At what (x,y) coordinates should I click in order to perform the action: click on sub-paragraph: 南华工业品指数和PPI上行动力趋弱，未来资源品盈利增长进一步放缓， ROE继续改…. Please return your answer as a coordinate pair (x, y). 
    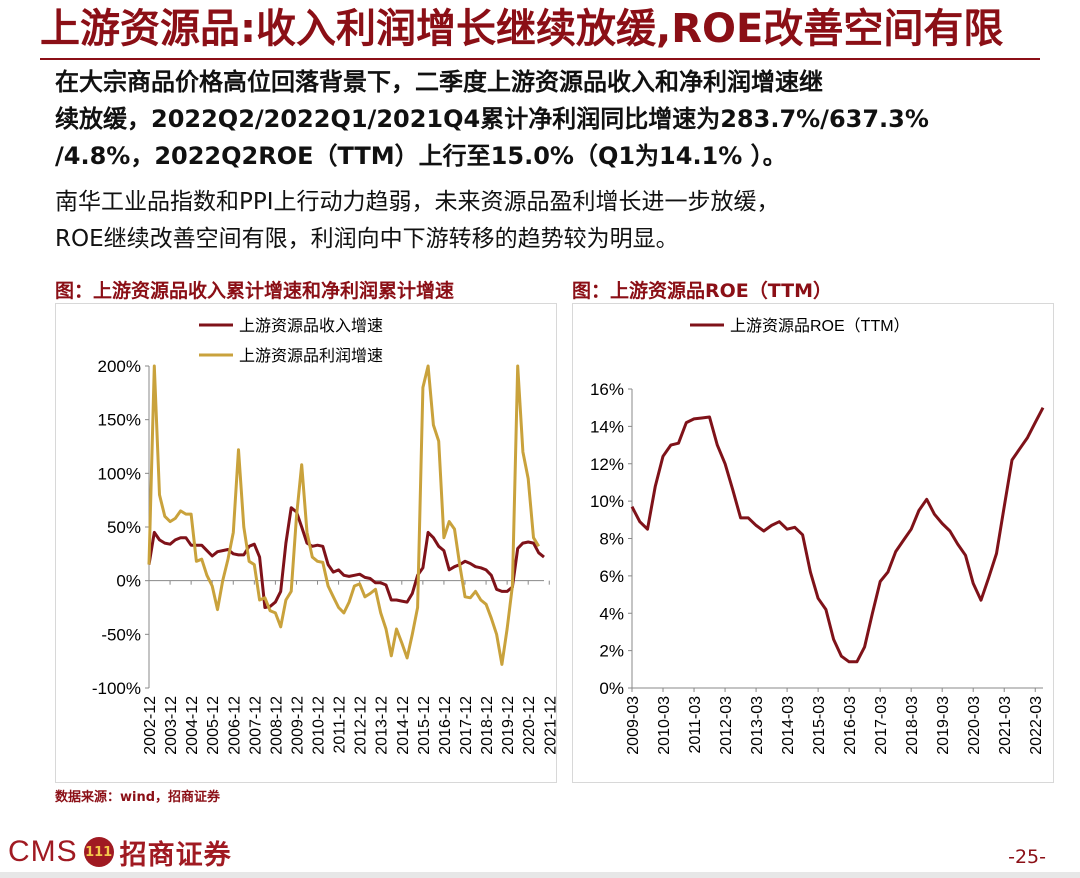
    Looking at the image, I should click on (550, 221).